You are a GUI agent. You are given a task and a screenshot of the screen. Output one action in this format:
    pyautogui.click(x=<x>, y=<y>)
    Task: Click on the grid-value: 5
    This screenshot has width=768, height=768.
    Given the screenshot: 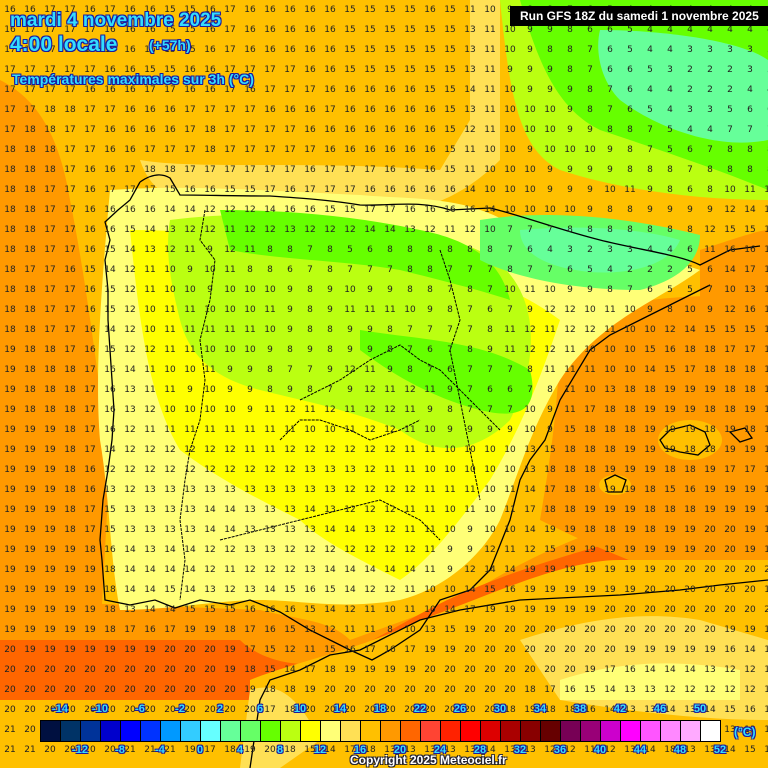 What is the action you would take?
    pyautogui.click(x=630, y=30)
    